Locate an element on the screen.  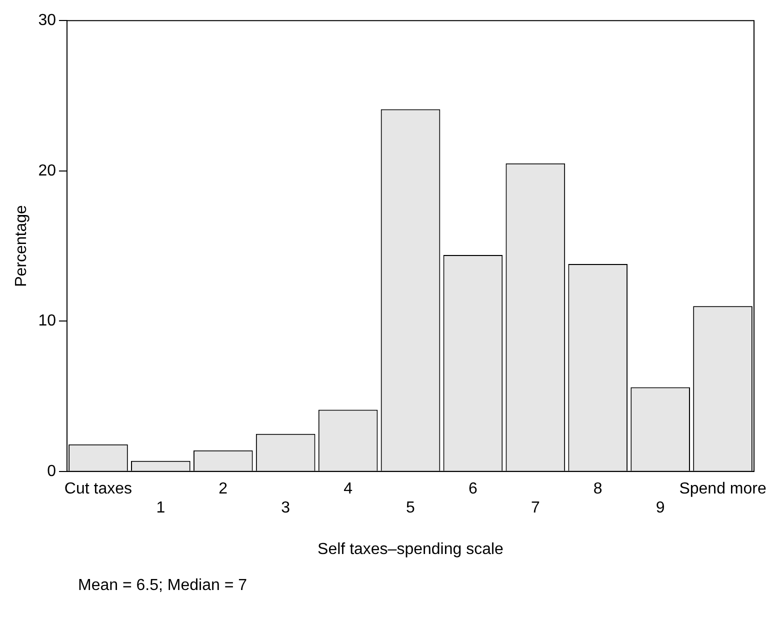
y-tick-label: 0 is located at coordinates (51, 471).